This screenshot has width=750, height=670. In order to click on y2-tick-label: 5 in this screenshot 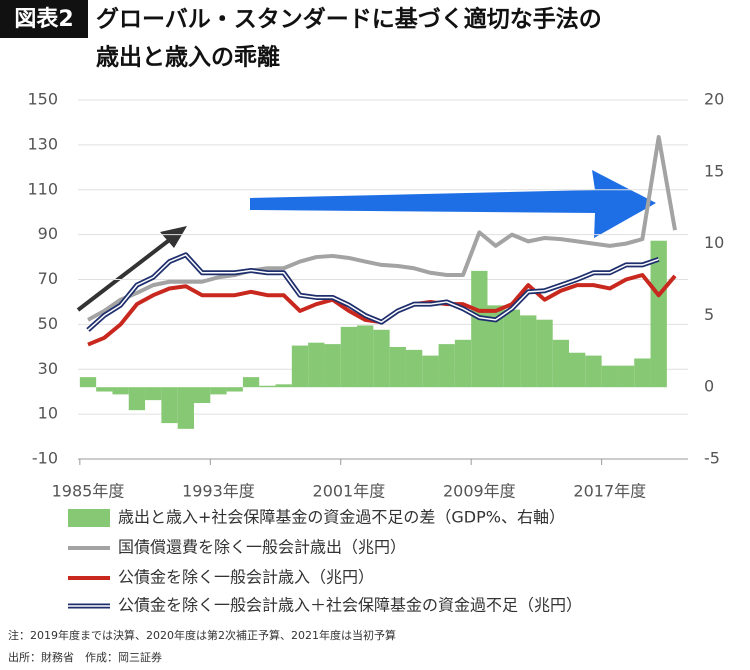, I will do `click(709, 314)`.